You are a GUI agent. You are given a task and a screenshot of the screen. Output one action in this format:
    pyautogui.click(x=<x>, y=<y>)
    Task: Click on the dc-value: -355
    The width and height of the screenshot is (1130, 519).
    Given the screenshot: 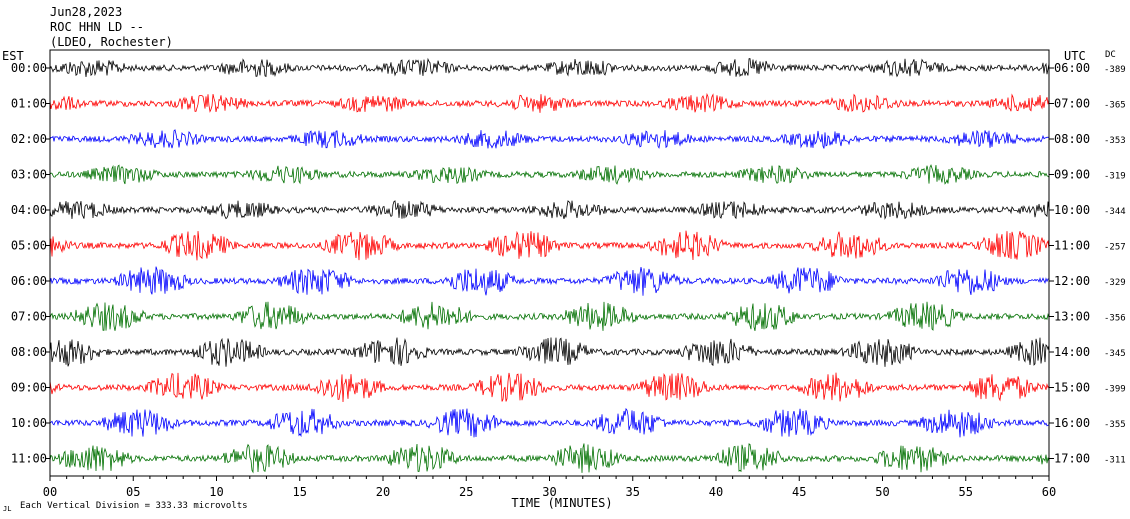 What is the action you would take?
    pyautogui.click(x=1115, y=425)
    